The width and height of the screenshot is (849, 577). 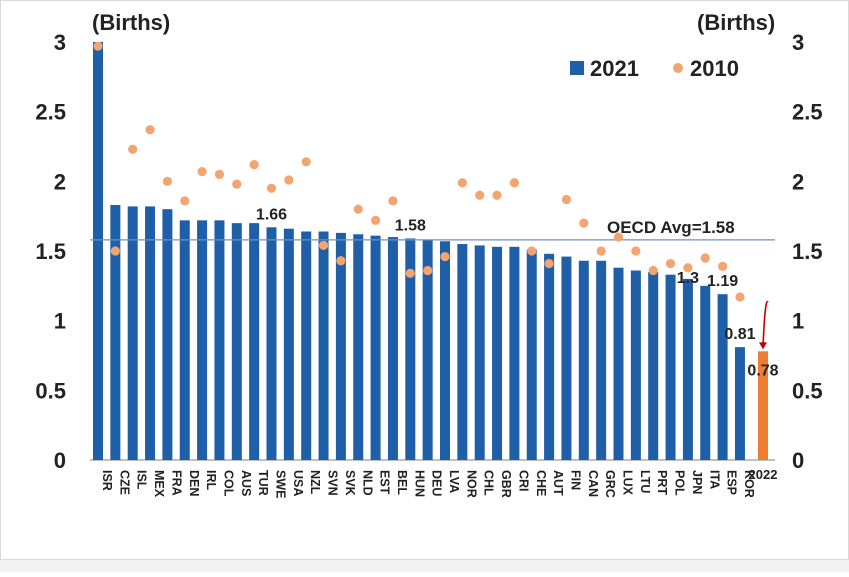 I want to click on x-label-cze: CZE, so click(x=124, y=482).